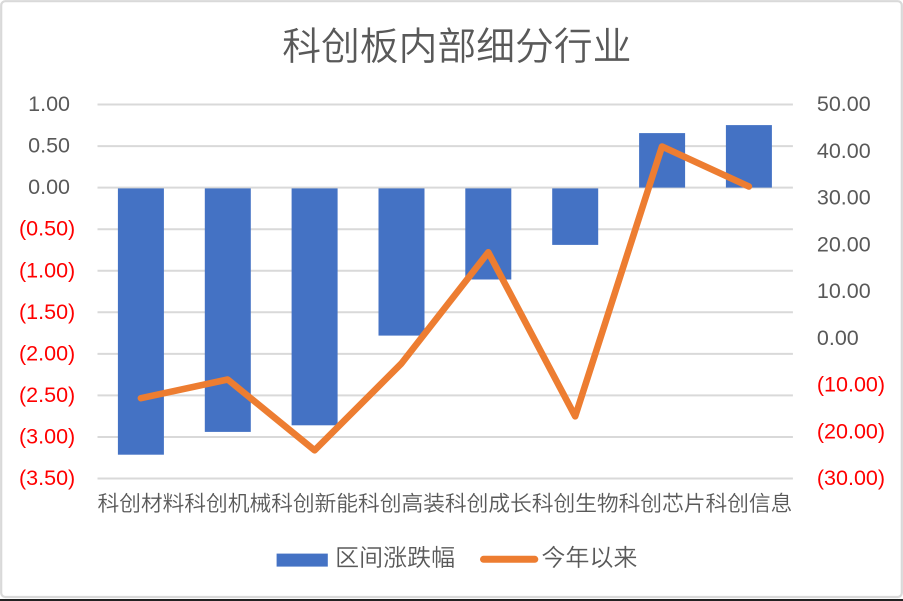  I want to click on svg-text: (3.00), so click(47, 437).